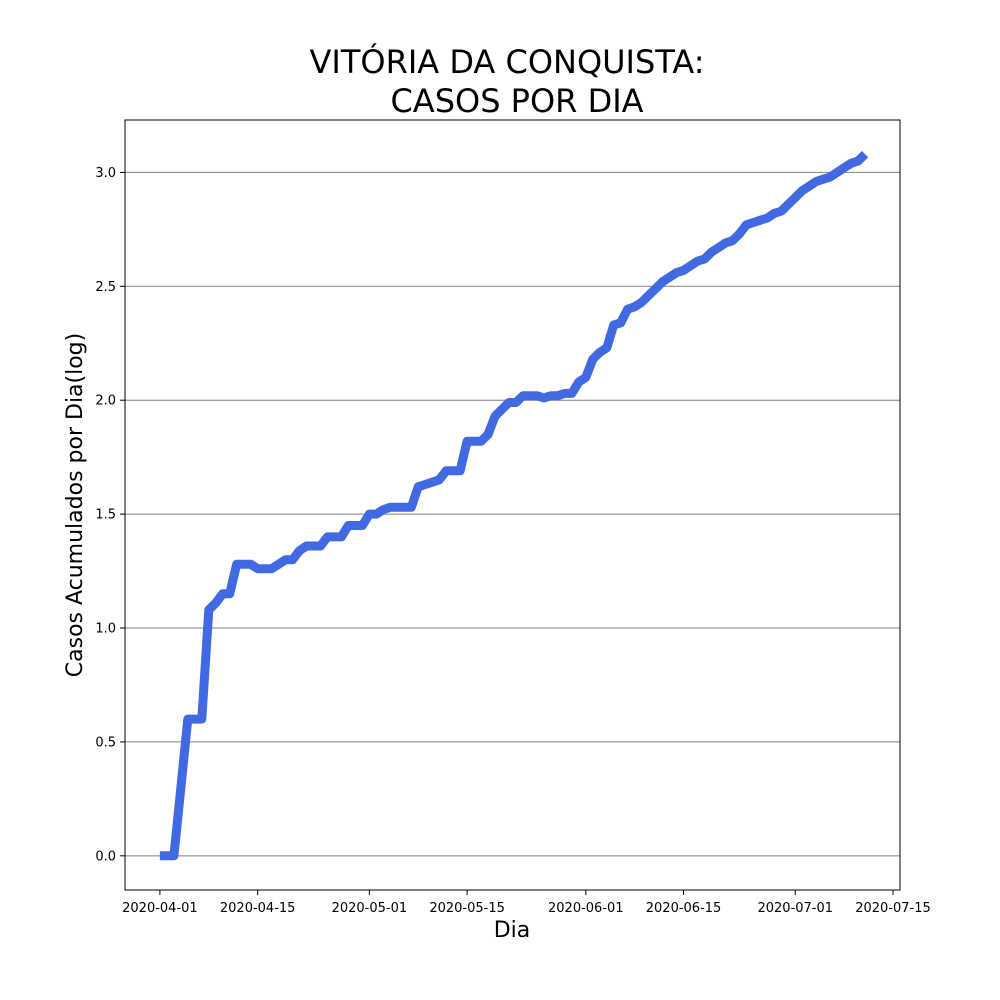  Describe the element at coordinates (586, 908) in the screenshot. I see `x-tick-label: 2020-06-01` at that location.